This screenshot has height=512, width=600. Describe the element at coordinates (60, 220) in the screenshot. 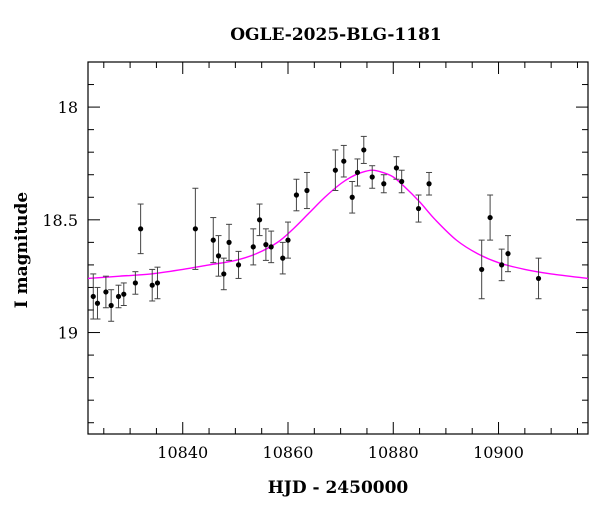

I see `y-tick-label: 18.5` at that location.